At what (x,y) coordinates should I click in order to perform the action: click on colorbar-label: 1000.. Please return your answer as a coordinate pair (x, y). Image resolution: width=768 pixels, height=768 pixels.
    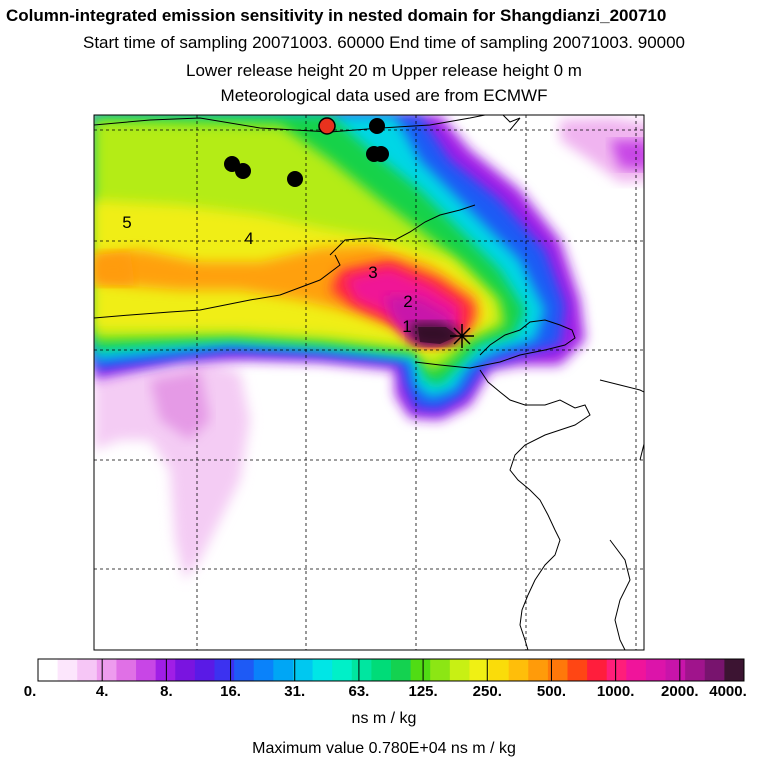
    Looking at the image, I should click on (615, 691).